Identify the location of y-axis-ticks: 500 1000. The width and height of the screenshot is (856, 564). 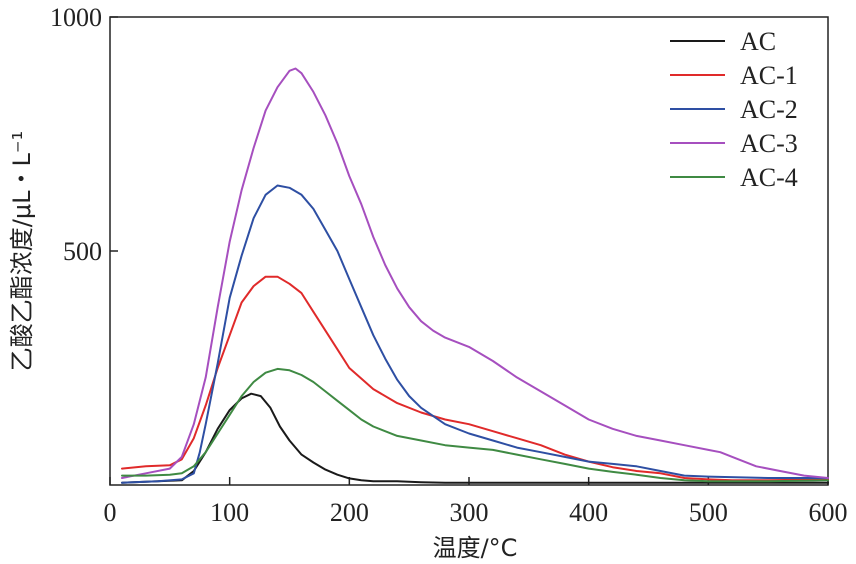
(84, 134).